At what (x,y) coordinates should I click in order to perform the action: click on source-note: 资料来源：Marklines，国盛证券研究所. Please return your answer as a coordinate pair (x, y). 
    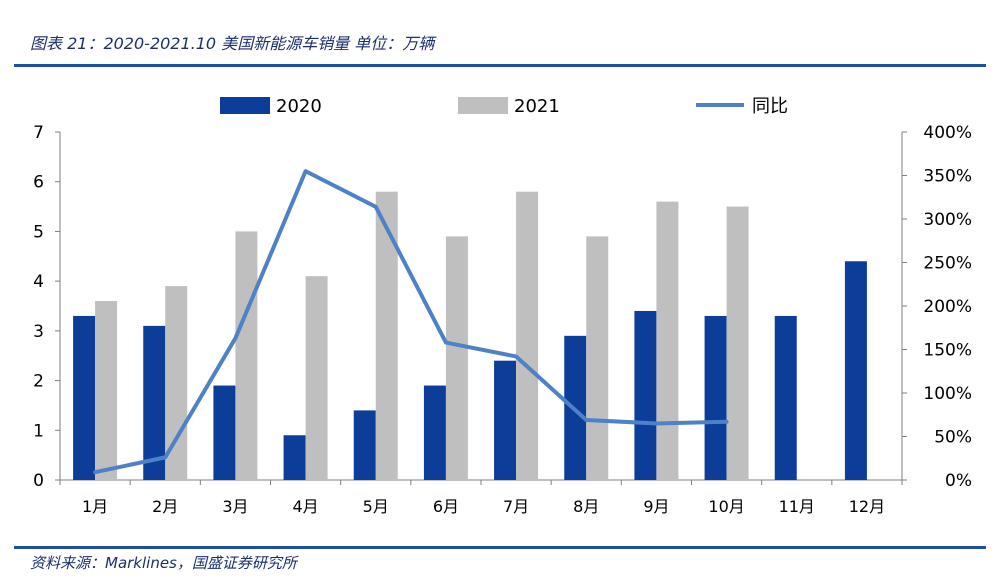
    Looking at the image, I should click on (163, 563).